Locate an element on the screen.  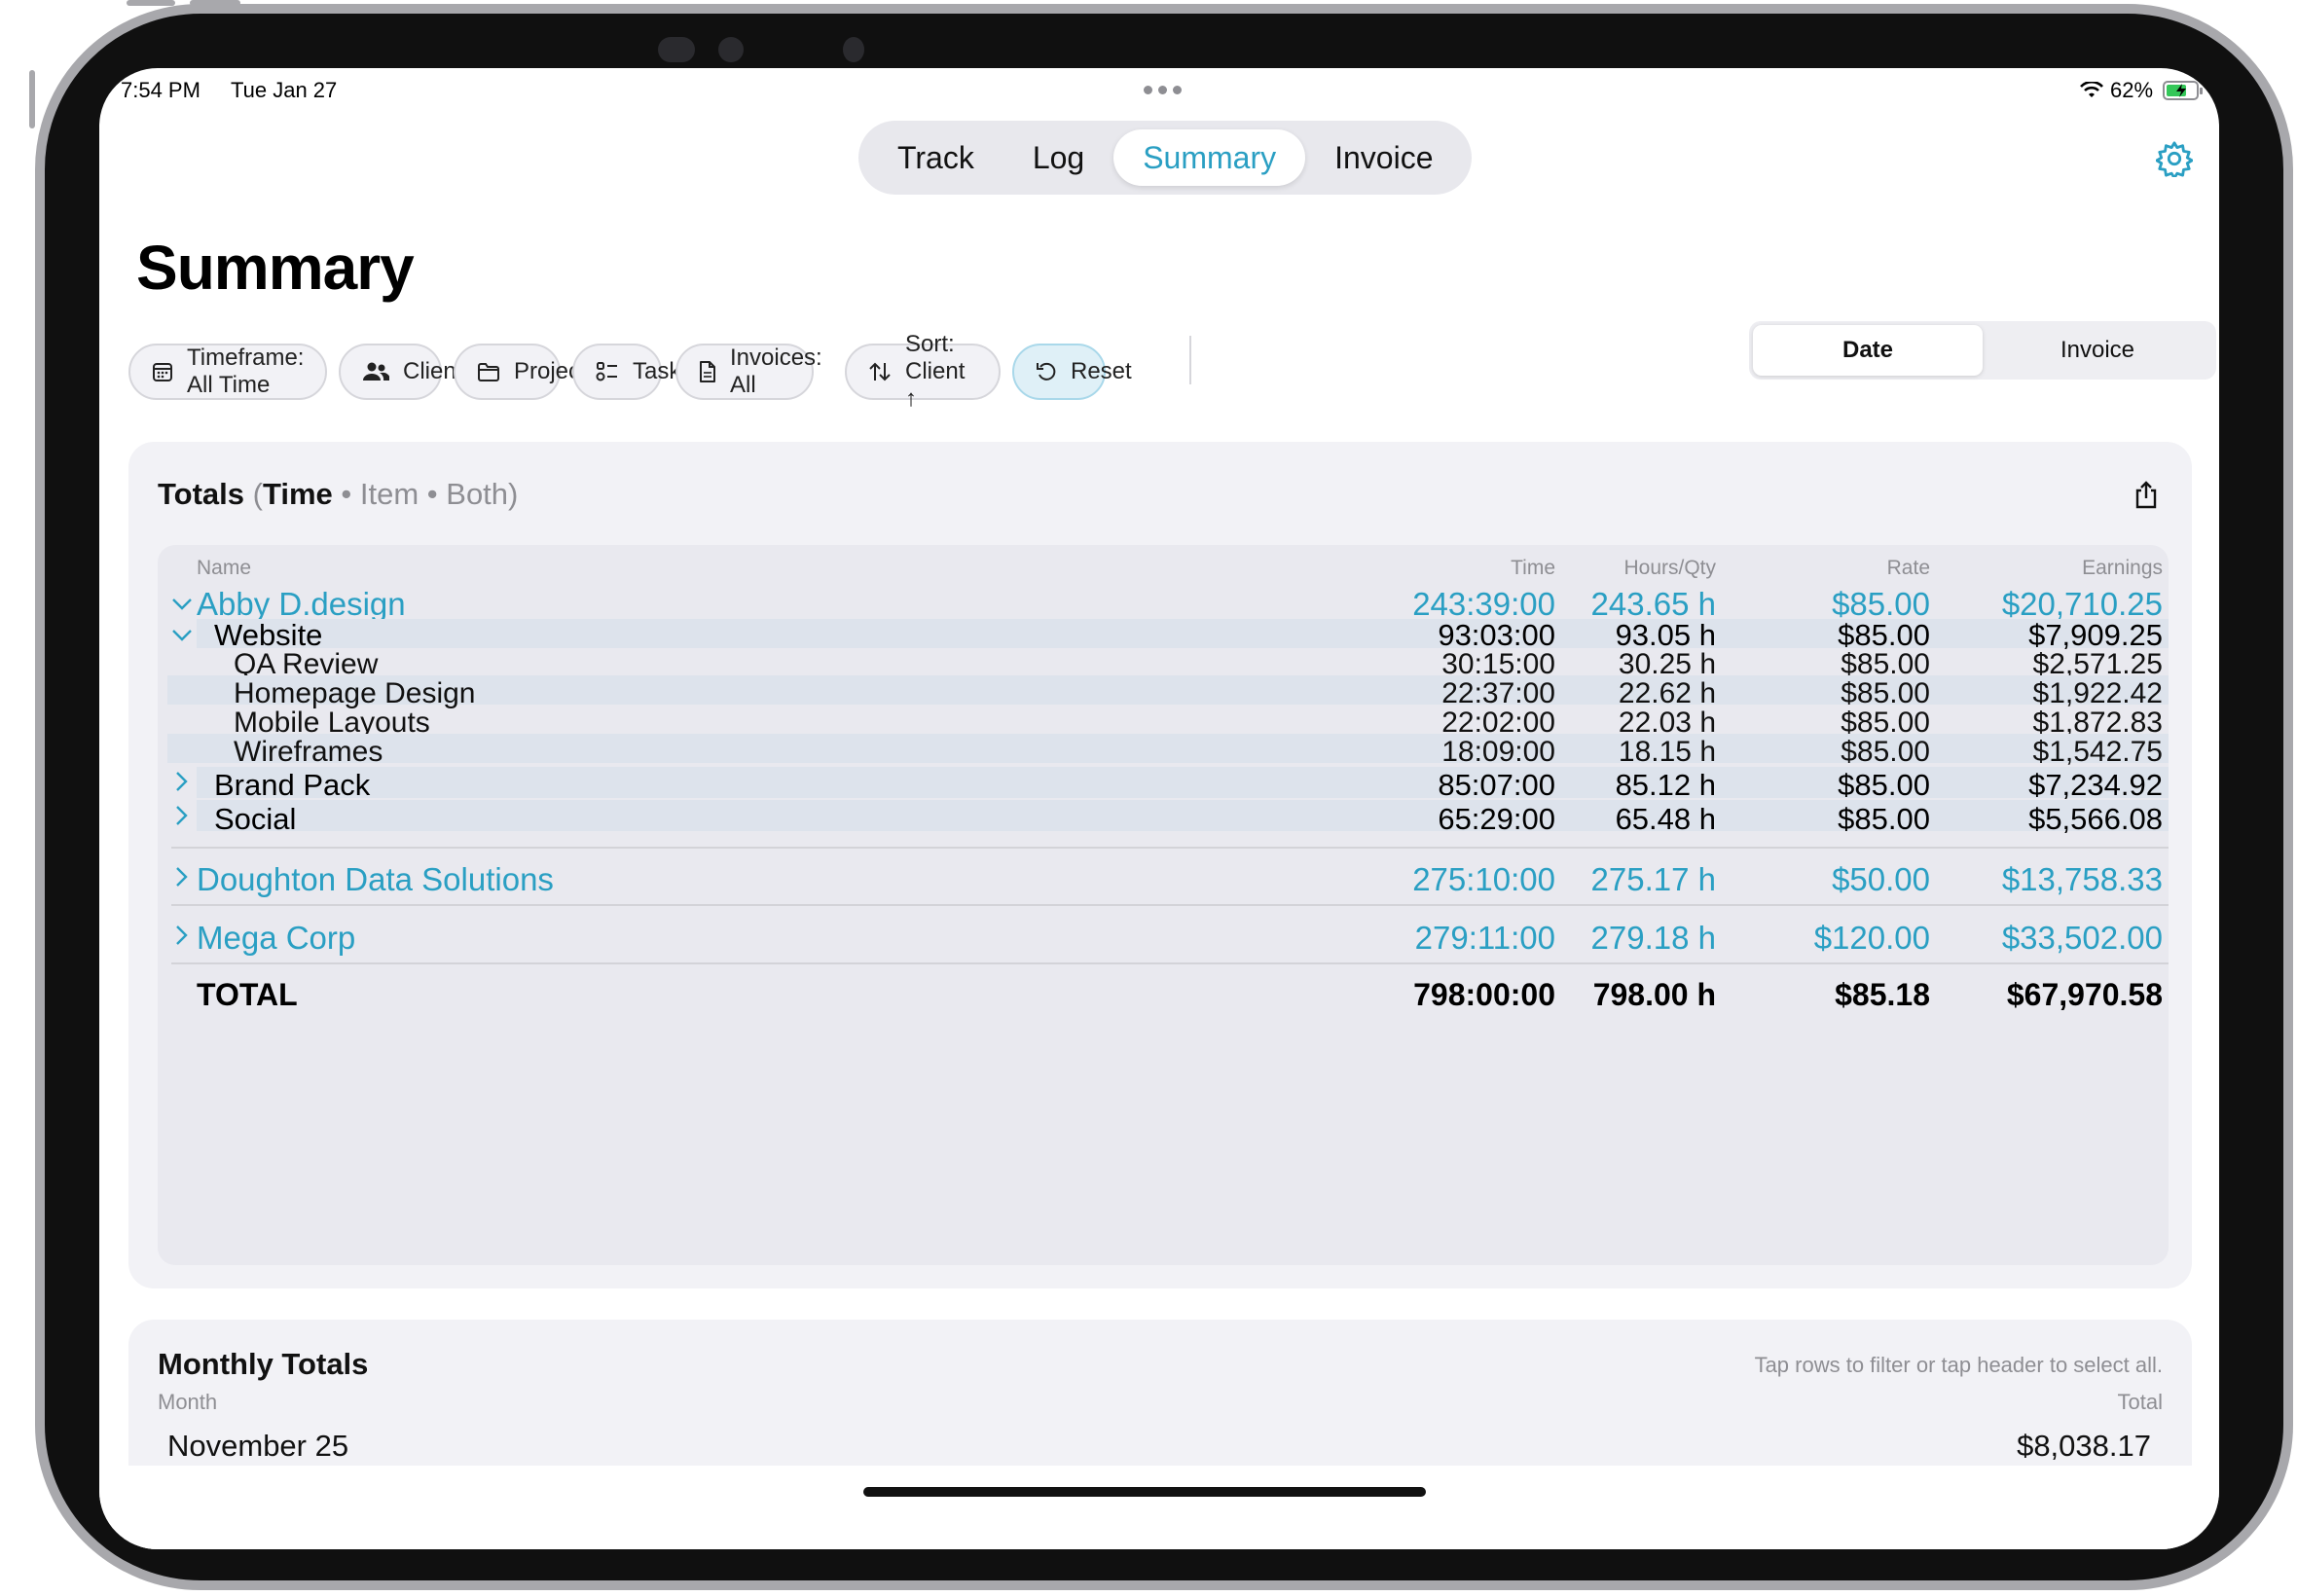
month-total: $8,038.17 is located at coordinates (2084, 1446).